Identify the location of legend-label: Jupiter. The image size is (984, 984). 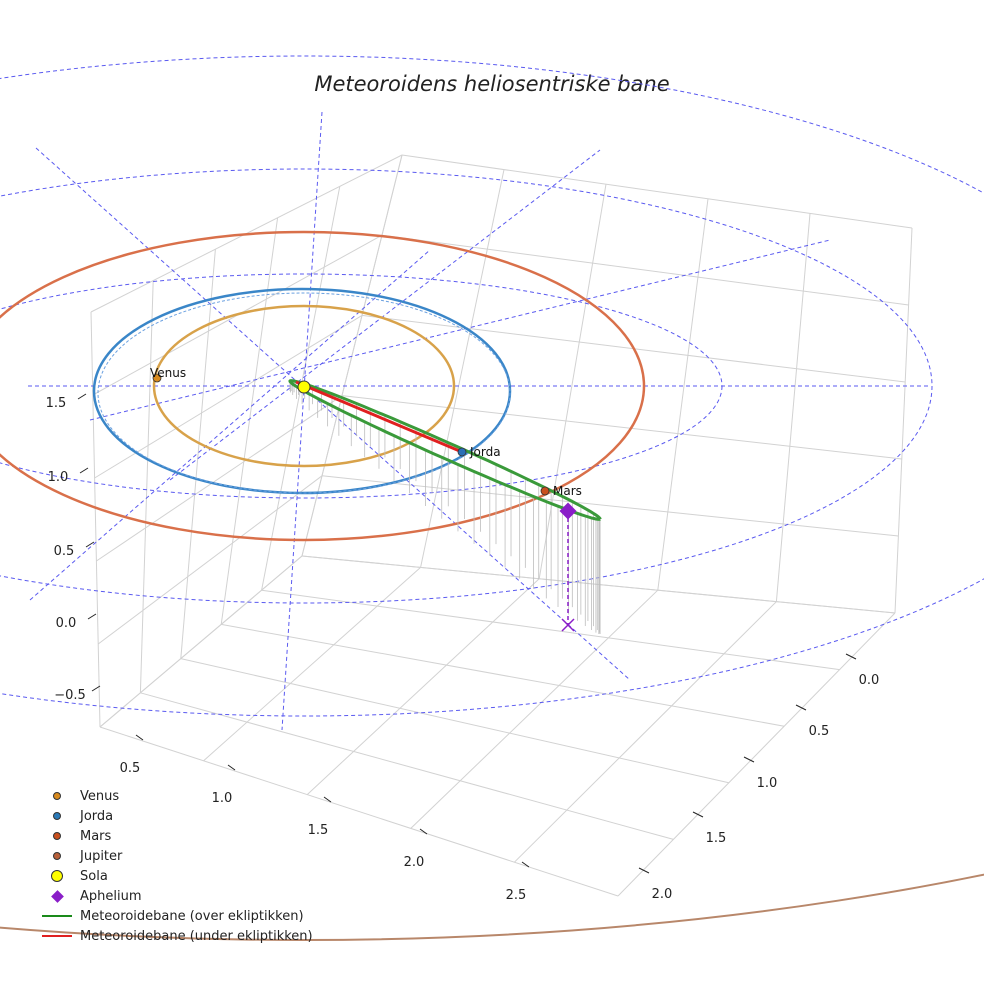
(101, 856).